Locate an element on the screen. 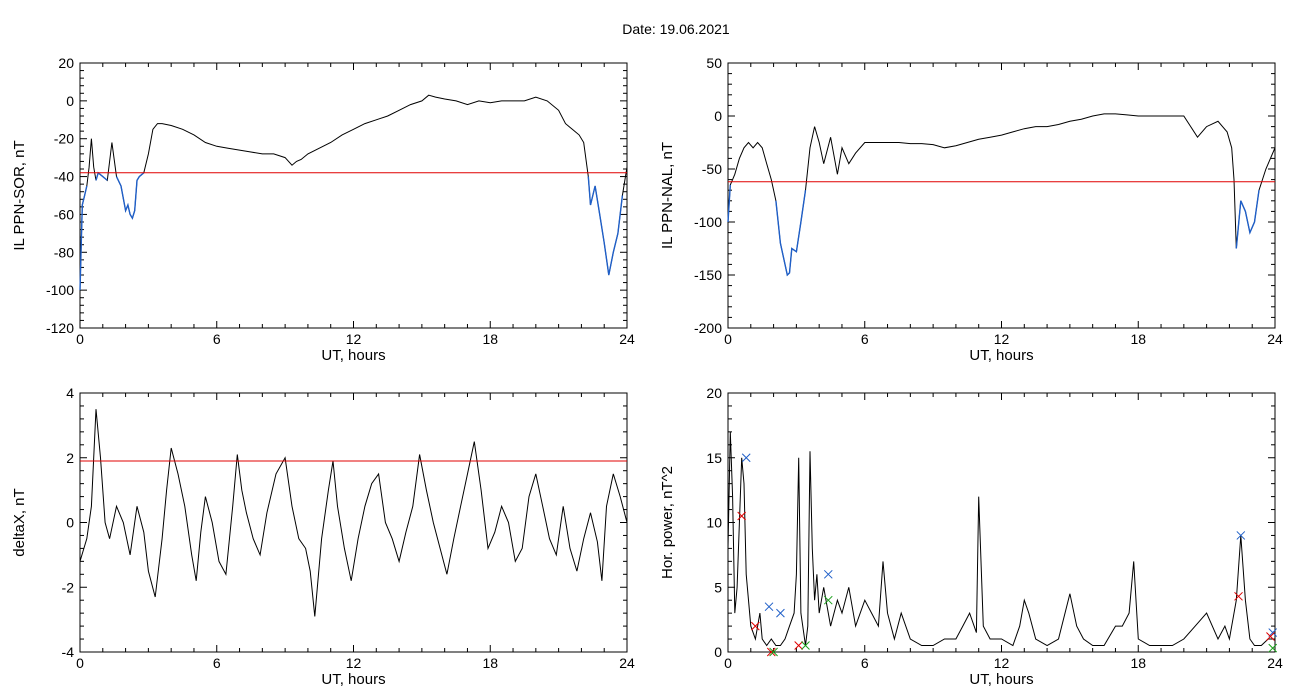 The image size is (1300, 700). y-axis-label: IL PPN-SOR, nT is located at coordinates (19, 195).